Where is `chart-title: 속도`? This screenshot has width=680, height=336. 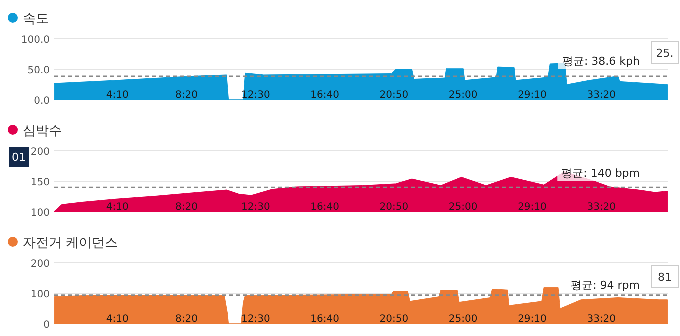
chart-title: 속도 is located at coordinates (36, 19).